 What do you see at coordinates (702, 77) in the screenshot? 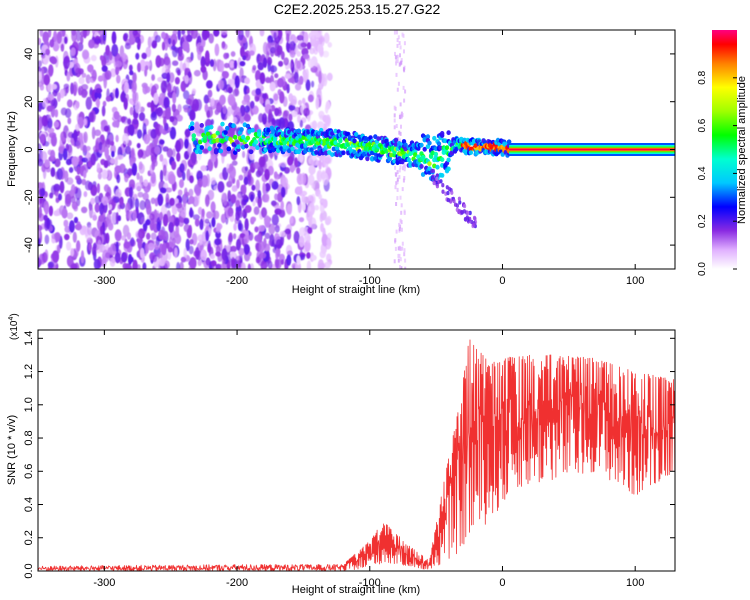
I see `colorbar-tick-label: 0.8` at bounding box center [702, 77].